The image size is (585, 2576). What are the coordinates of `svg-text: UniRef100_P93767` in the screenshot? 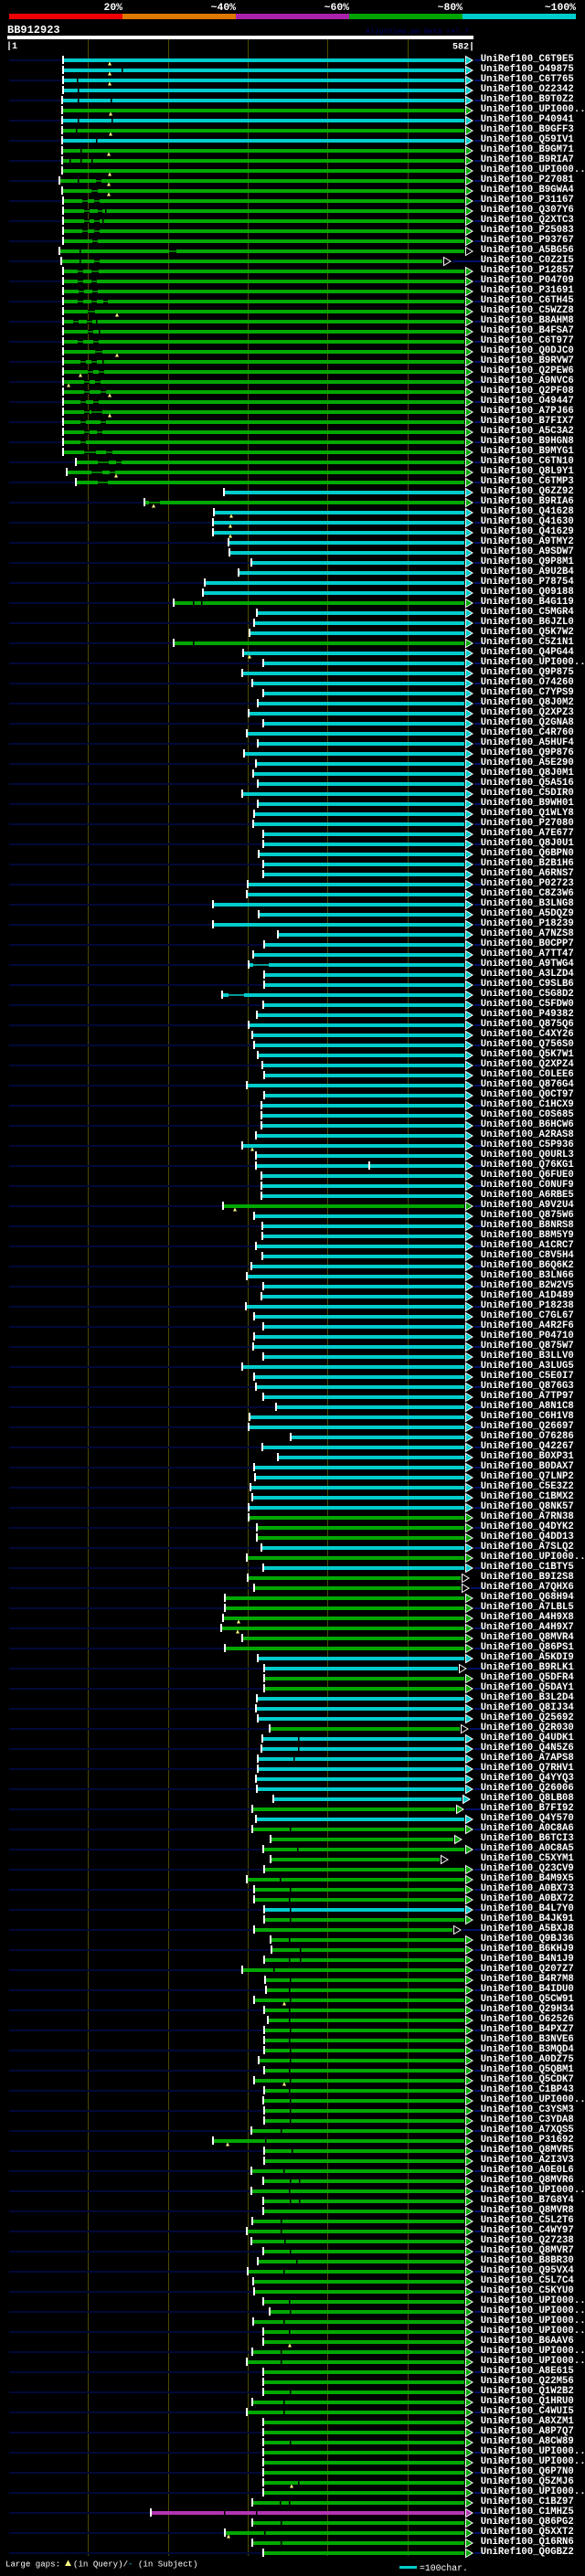 It's located at (528, 240).